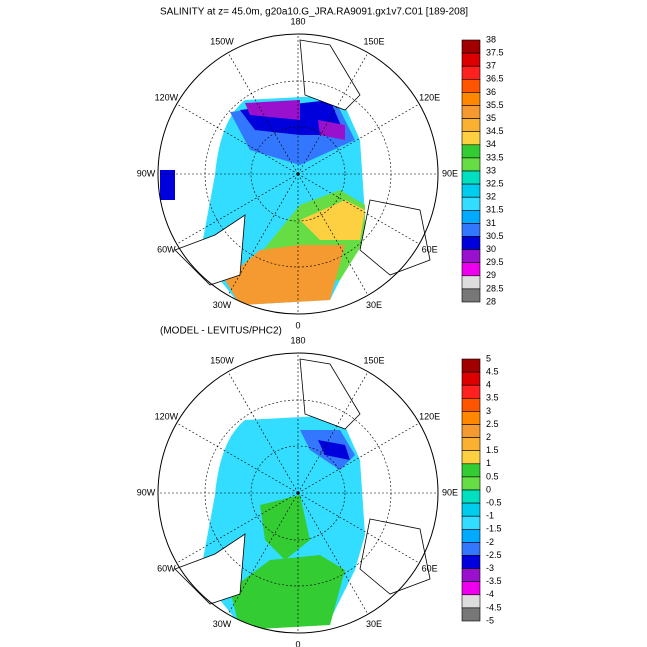 The height and width of the screenshot is (647, 647). What do you see at coordinates (166, 568) in the screenshot?
I see `longitude-label: 60W` at bounding box center [166, 568].